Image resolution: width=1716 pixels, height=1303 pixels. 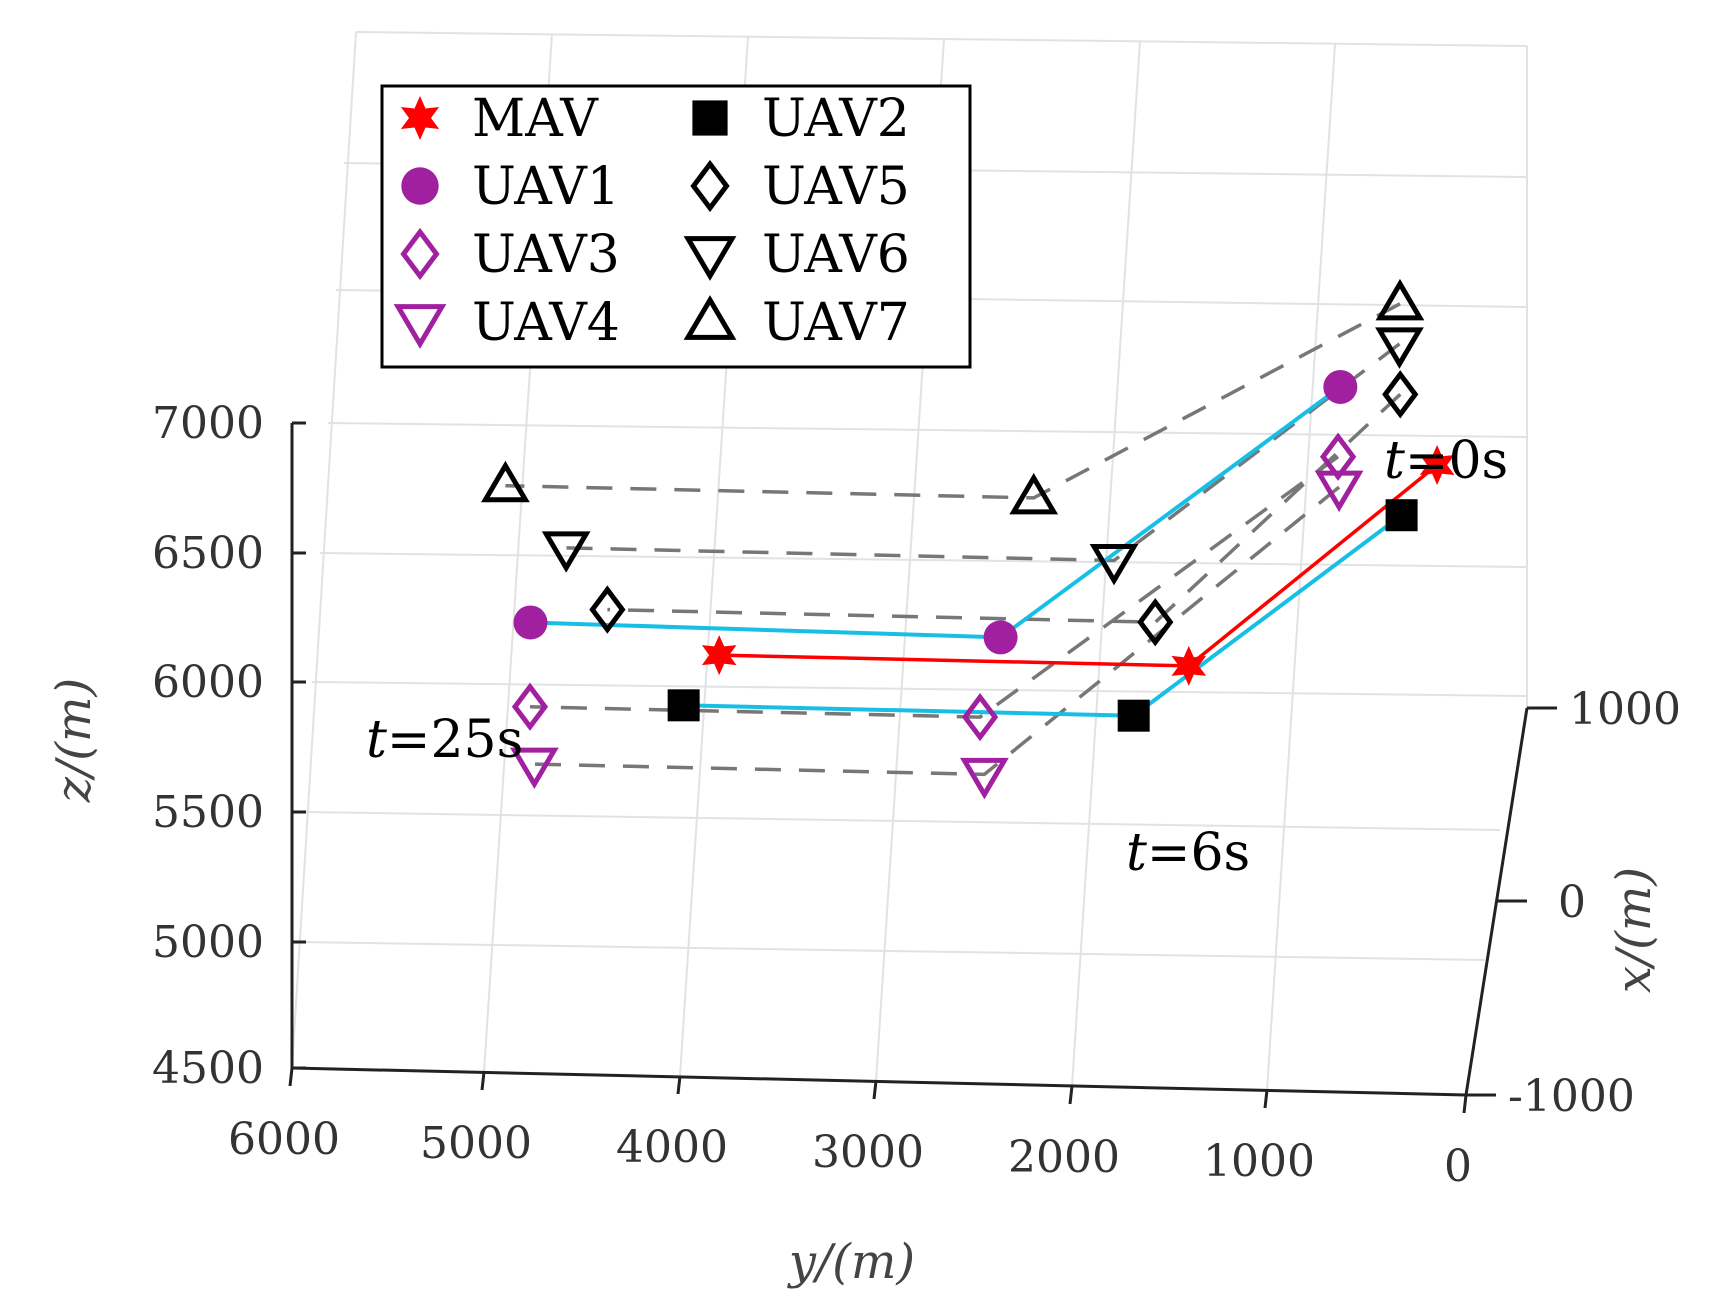 I want to click on uav7-trajectory, so click(x=953, y=401).